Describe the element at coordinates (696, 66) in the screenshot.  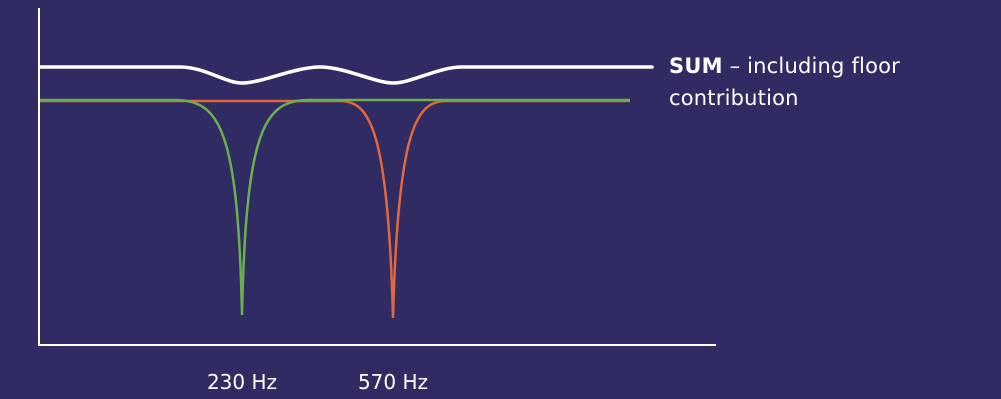
I see `sum-label-bold: SUM` at that location.